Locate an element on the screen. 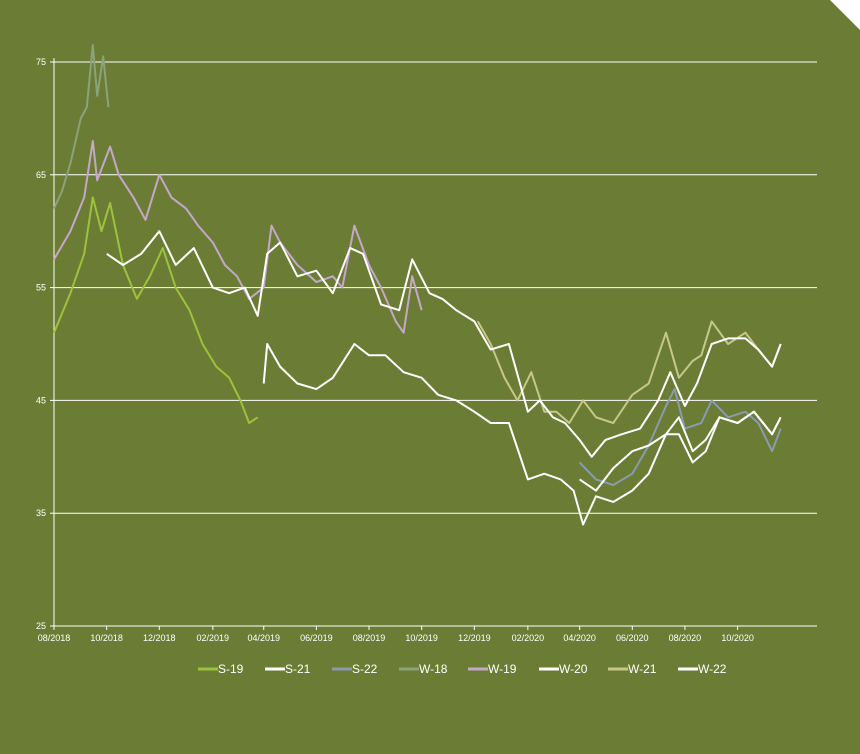  y-tick-label: 25 is located at coordinates (41, 626).